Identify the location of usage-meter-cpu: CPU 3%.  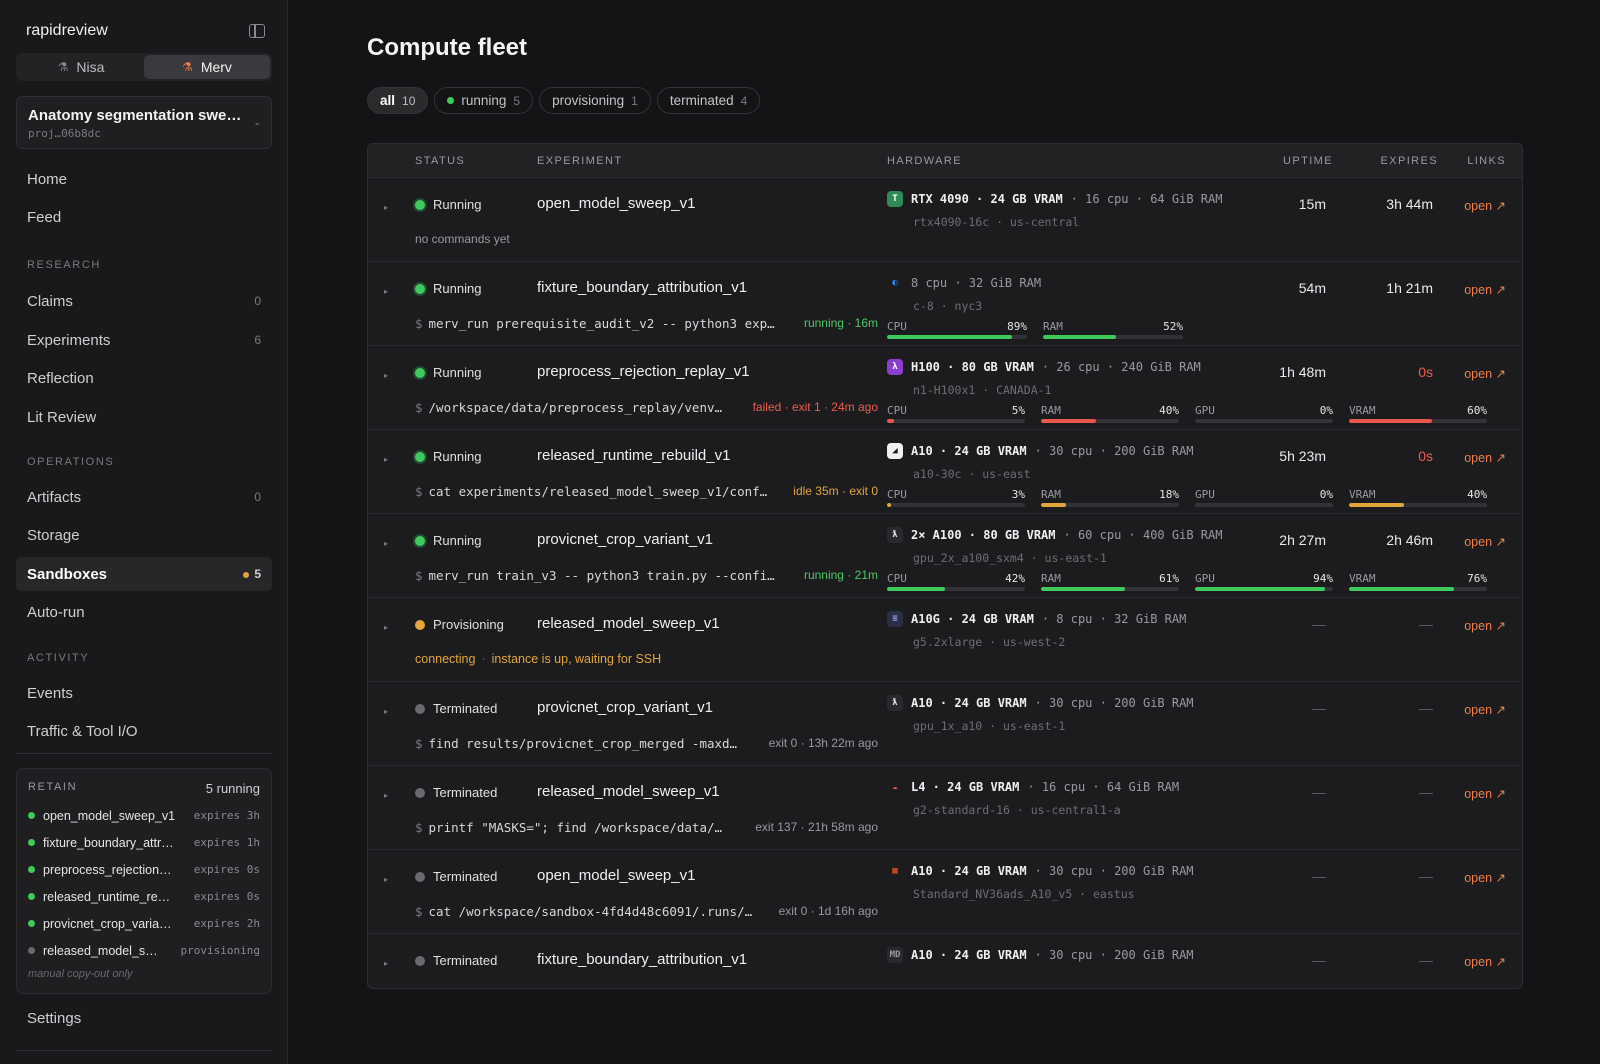
(956, 497).